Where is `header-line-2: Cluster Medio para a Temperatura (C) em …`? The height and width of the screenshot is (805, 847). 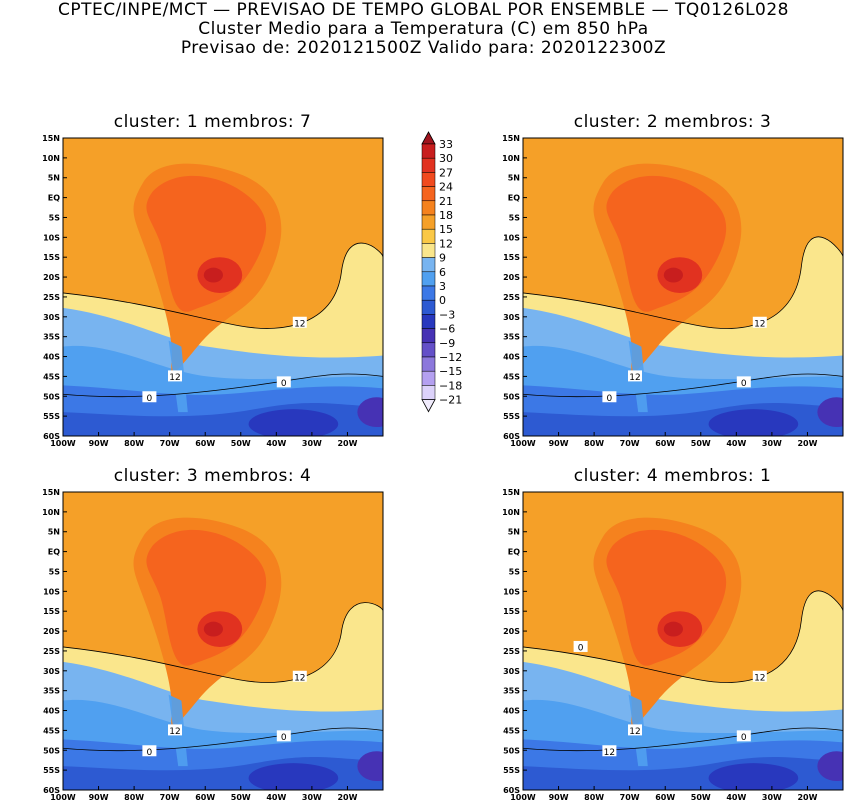
header-line-2: Cluster Medio para a Temperatura (C) em … is located at coordinates (423, 29).